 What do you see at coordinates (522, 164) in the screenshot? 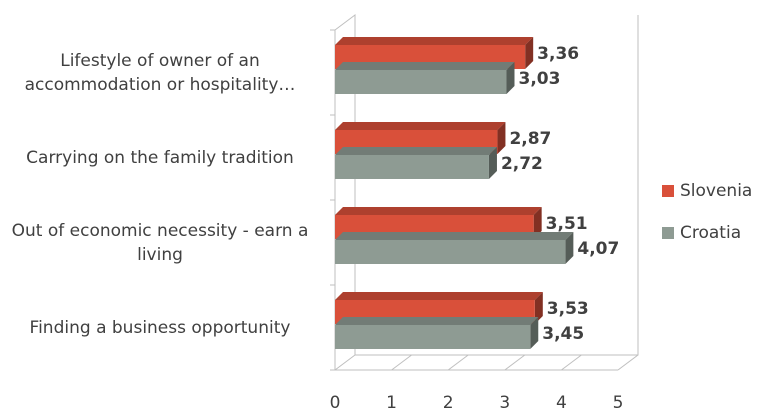
I see `value-label: 2,72` at bounding box center [522, 164].